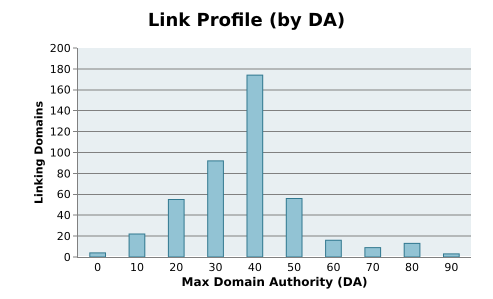 This screenshot has height=299, width=493. I want to click on y-tick-label: 0, so click(67, 257).